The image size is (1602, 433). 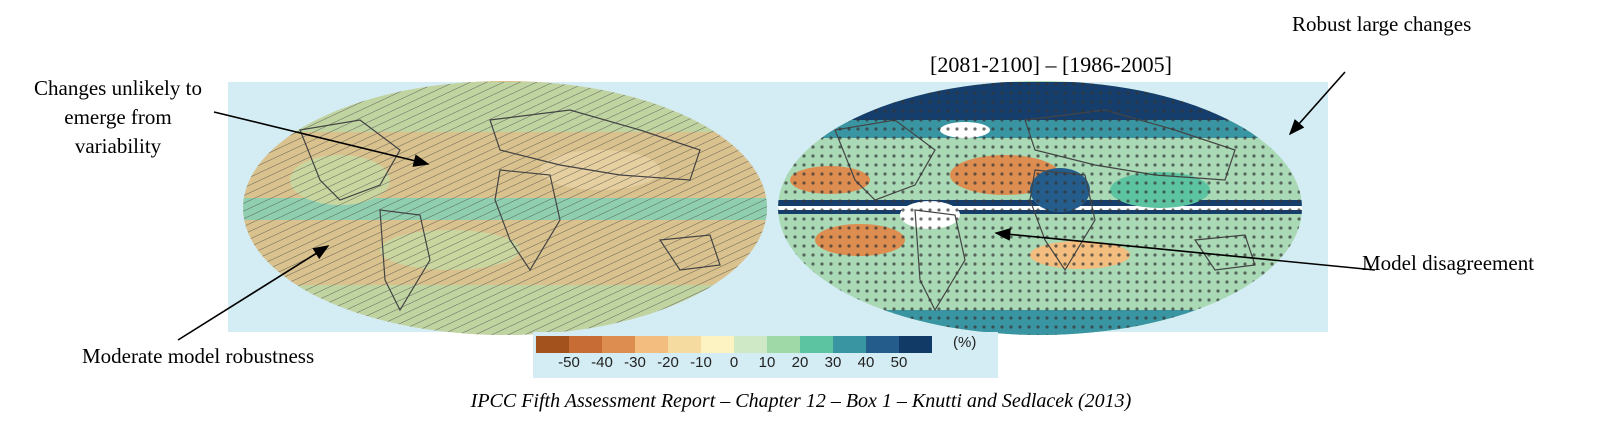 I want to click on annotation-line: variability, so click(x=118, y=146).